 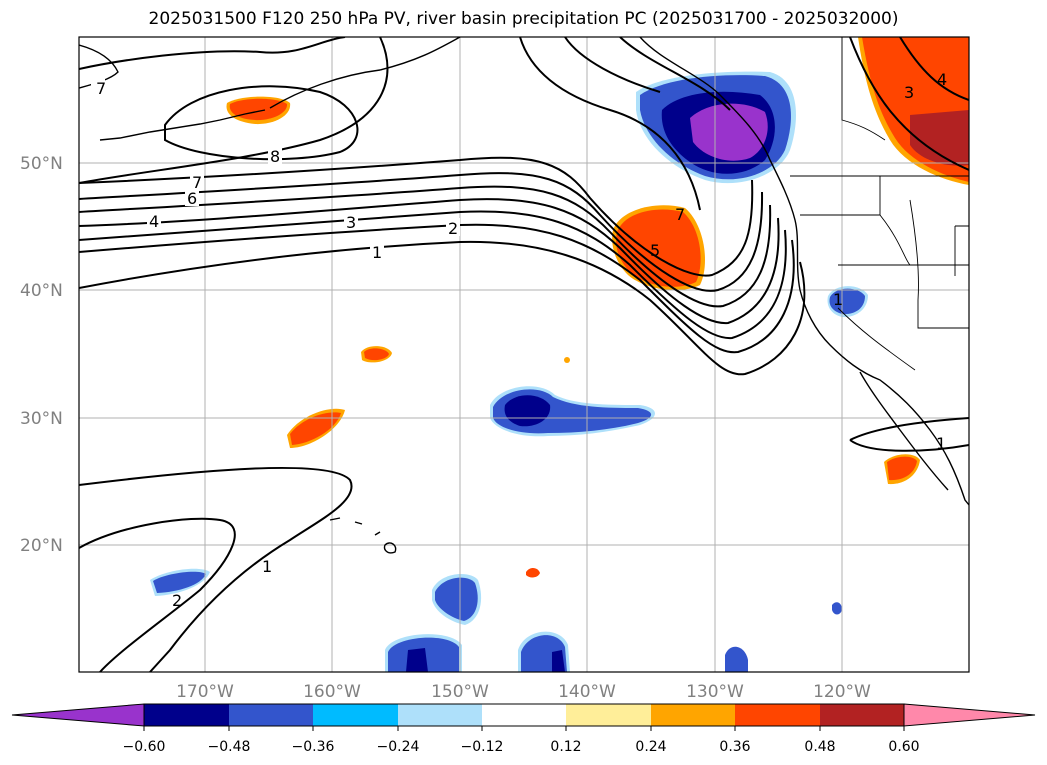 What do you see at coordinates (363, 535) in the screenshot?
I see `coastline-hawaii` at bounding box center [363, 535].